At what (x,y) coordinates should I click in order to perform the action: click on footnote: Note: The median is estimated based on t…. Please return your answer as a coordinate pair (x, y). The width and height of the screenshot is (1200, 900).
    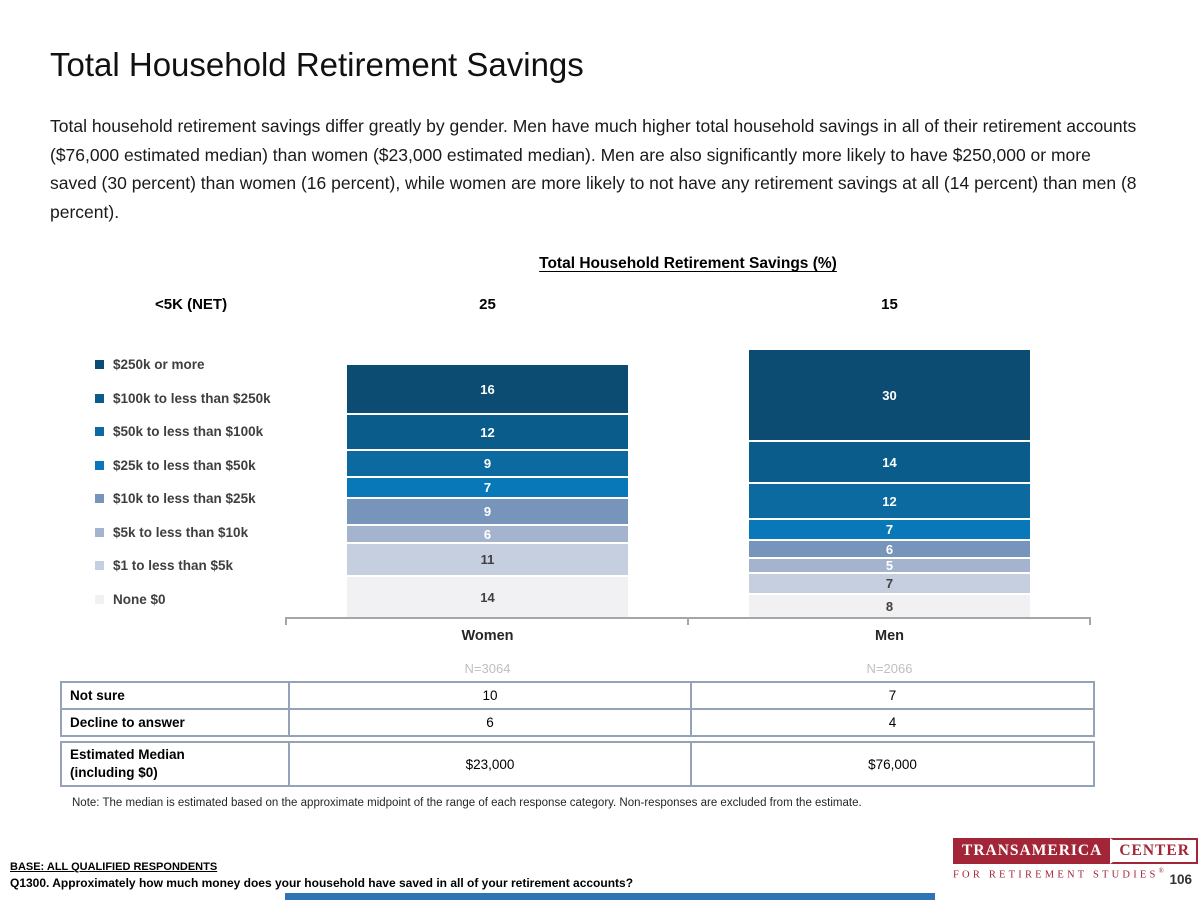
    Looking at the image, I should click on (467, 803).